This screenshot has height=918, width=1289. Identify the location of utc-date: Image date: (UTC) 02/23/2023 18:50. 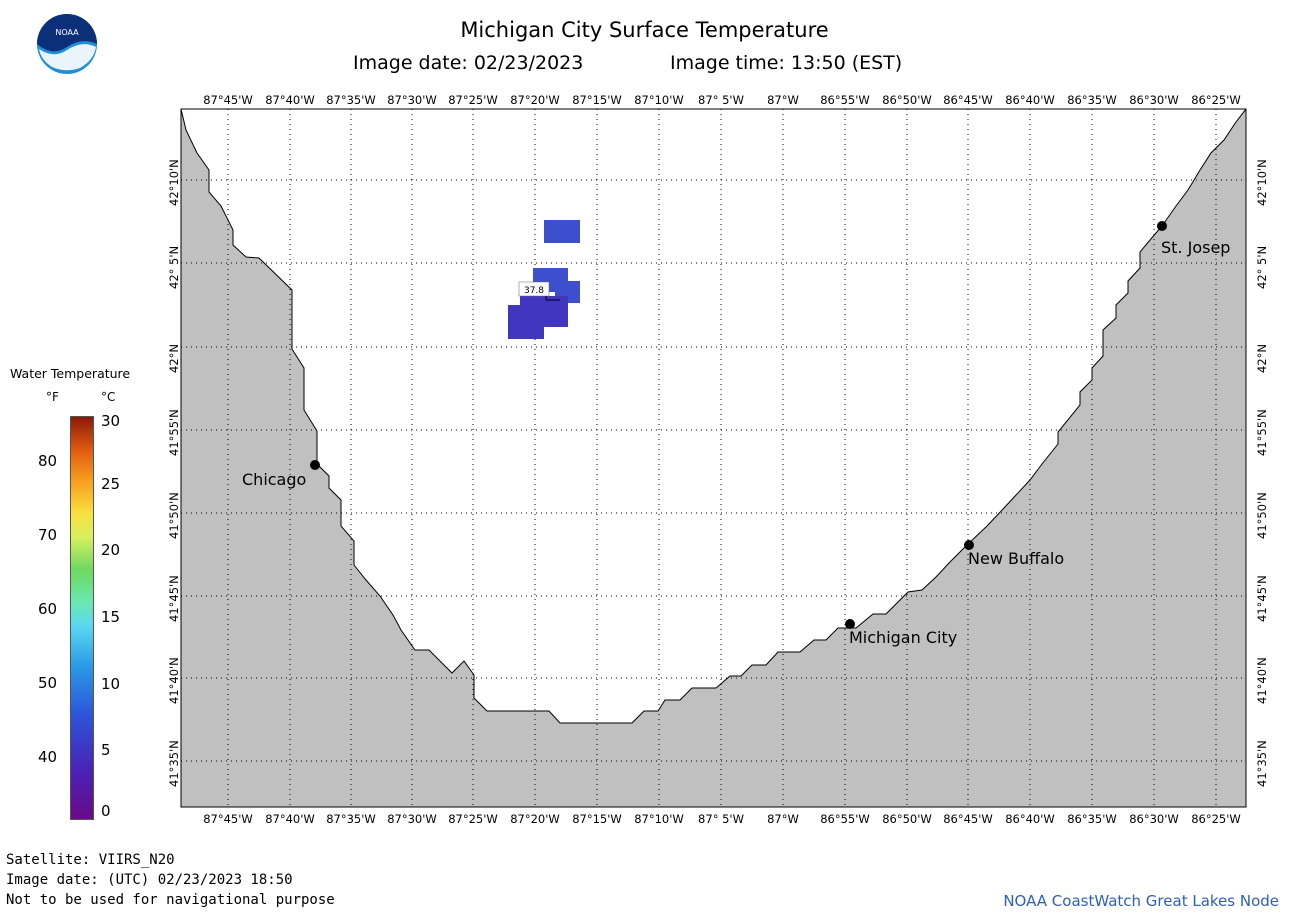
(149, 880).